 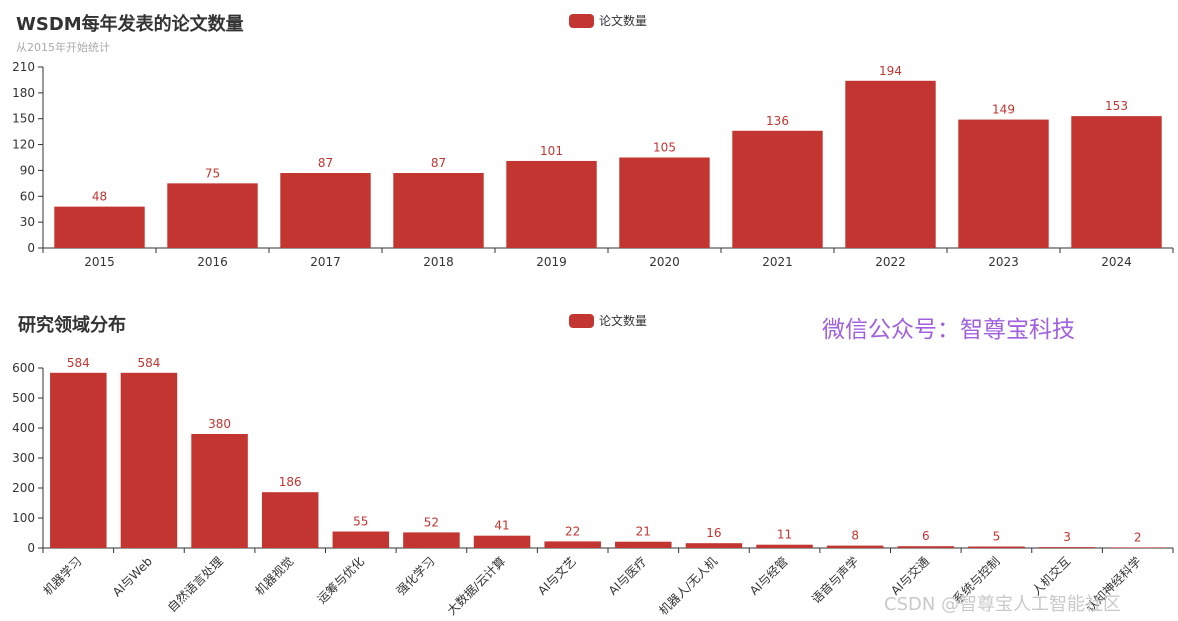 What do you see at coordinates (664, 262) in the screenshot?
I see `x-tick-label: 2020` at bounding box center [664, 262].